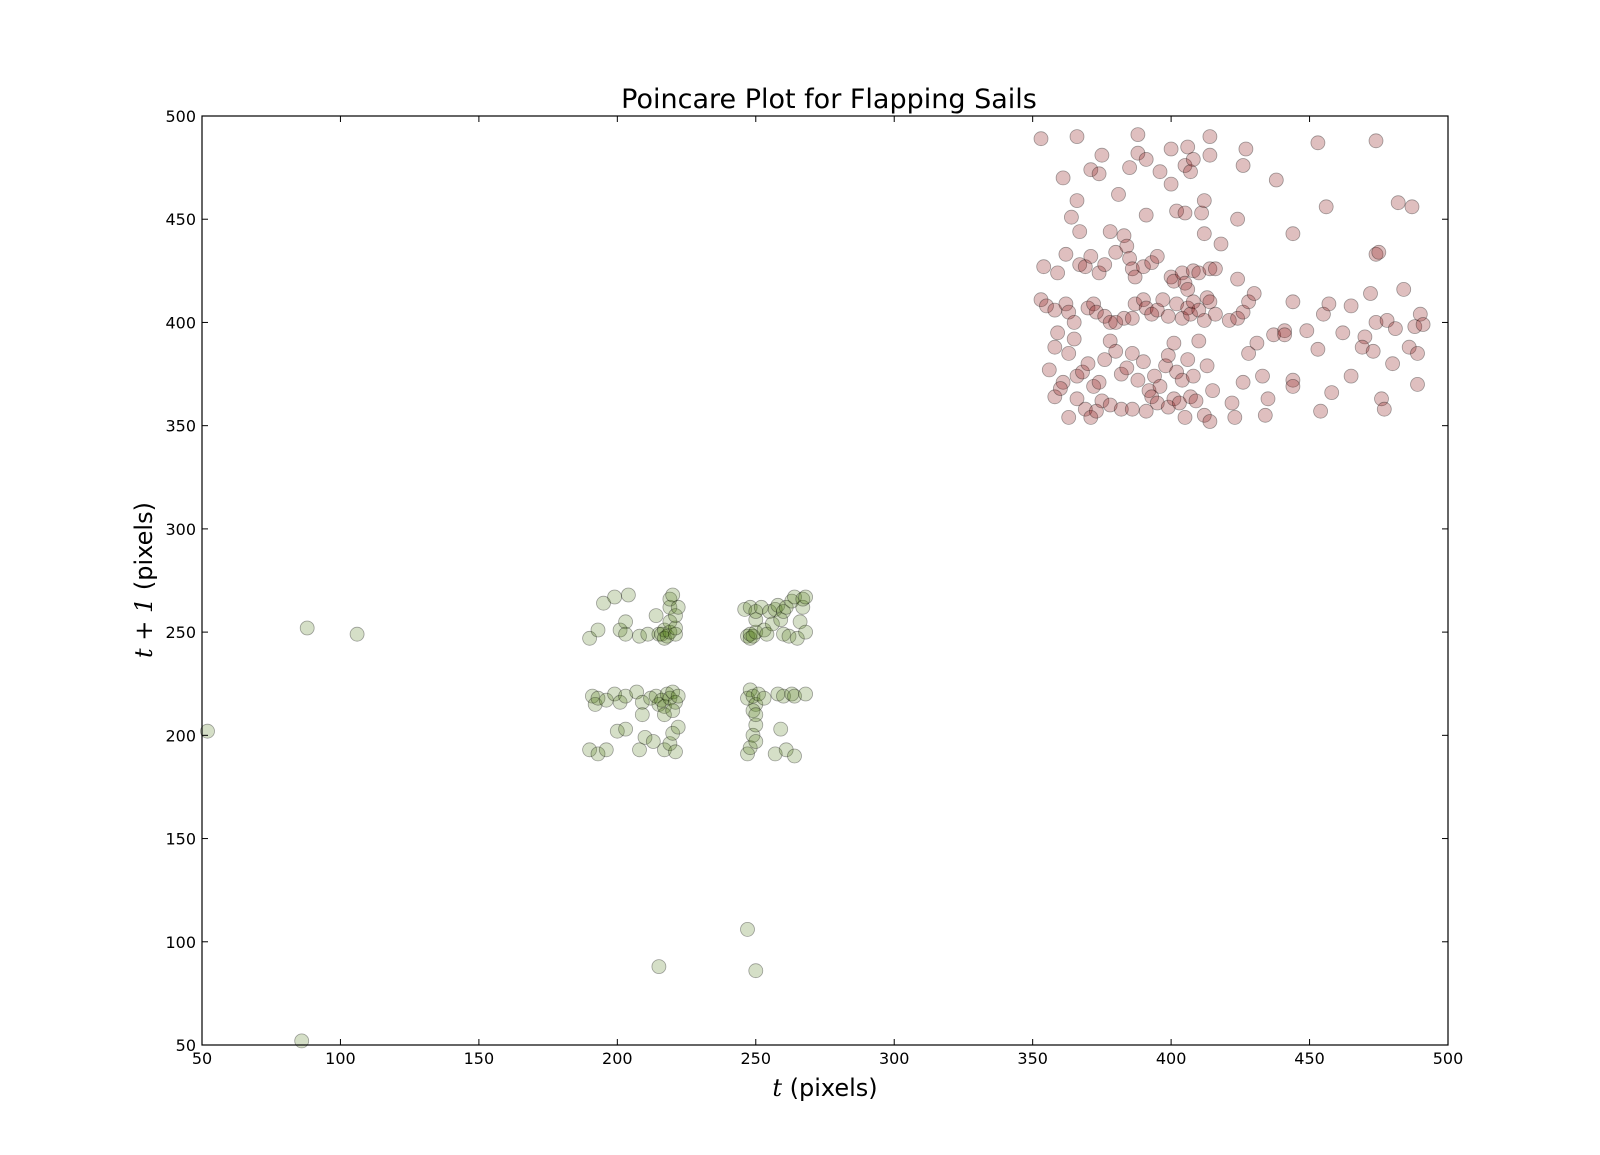  I want to click on y-axis-var: t + 1, so click(144, 628).